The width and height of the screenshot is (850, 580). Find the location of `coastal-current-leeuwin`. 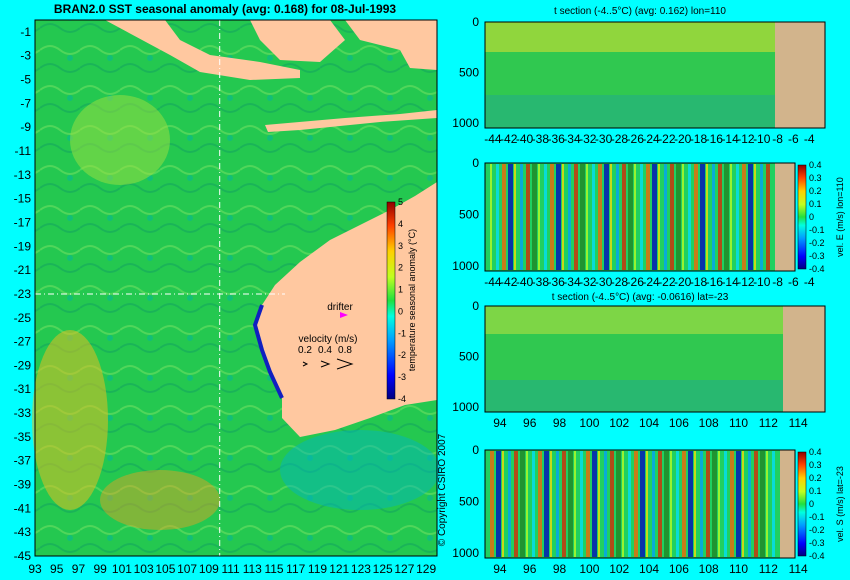

coastal-current-leeuwin is located at coordinates (268, 351).